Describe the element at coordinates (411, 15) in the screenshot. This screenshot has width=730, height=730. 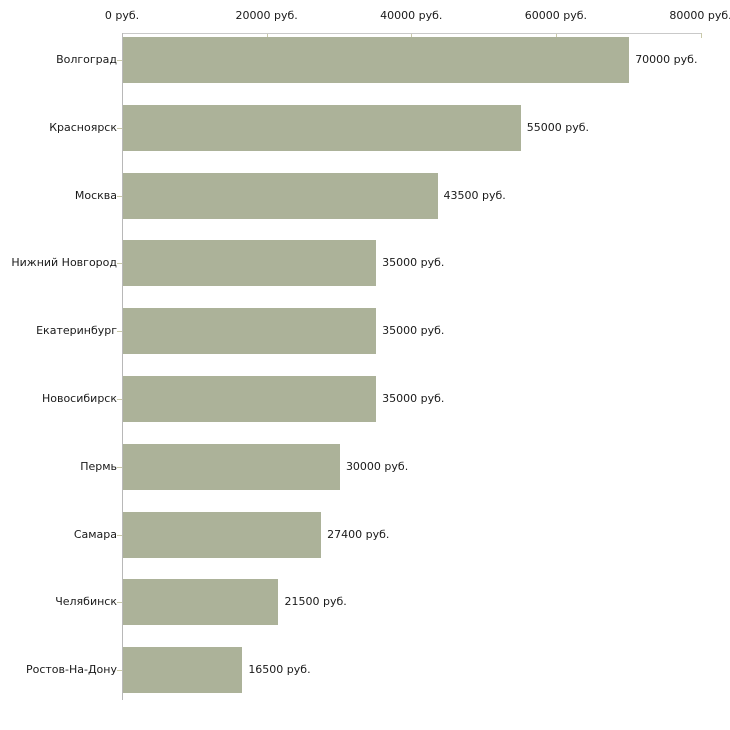
I see `x-axis-tick-label: 40000 руб.` at that location.